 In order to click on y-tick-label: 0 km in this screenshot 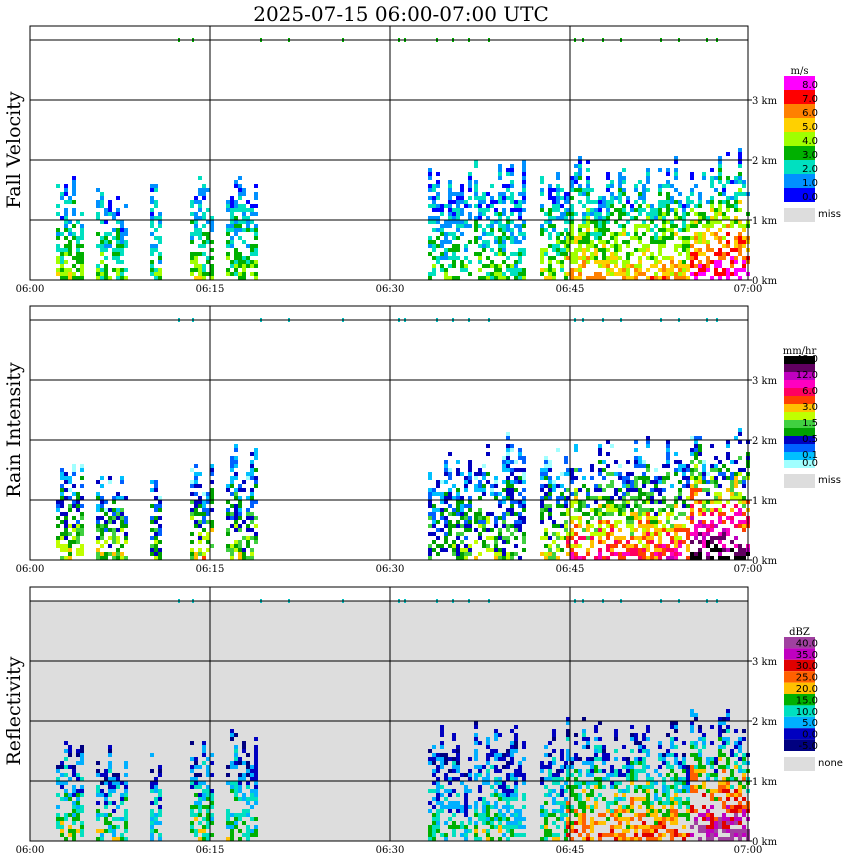, I will do `click(765, 842)`.